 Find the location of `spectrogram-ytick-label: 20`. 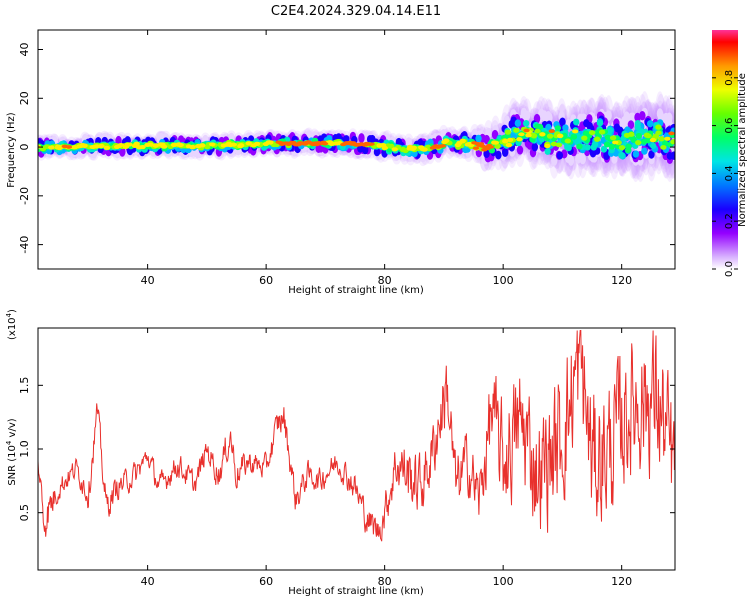

spectrogram-ytick-label: 20 is located at coordinates (24, 98).